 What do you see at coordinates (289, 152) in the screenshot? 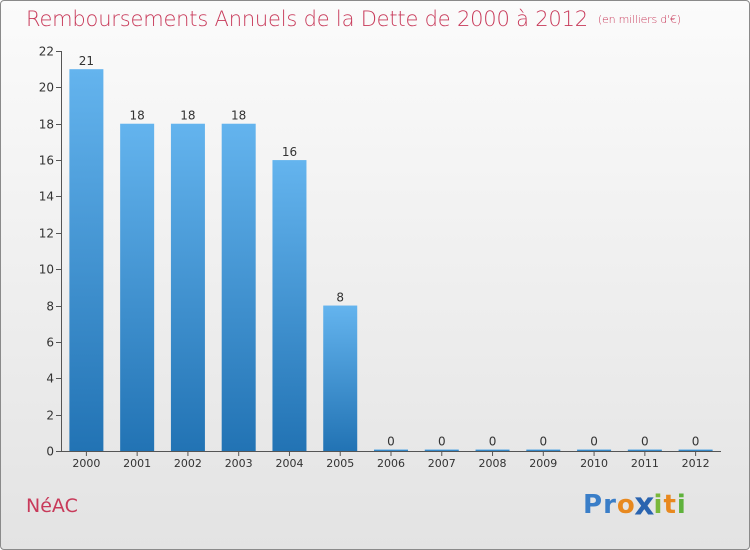
I see `bar-value-label: 16` at bounding box center [289, 152].